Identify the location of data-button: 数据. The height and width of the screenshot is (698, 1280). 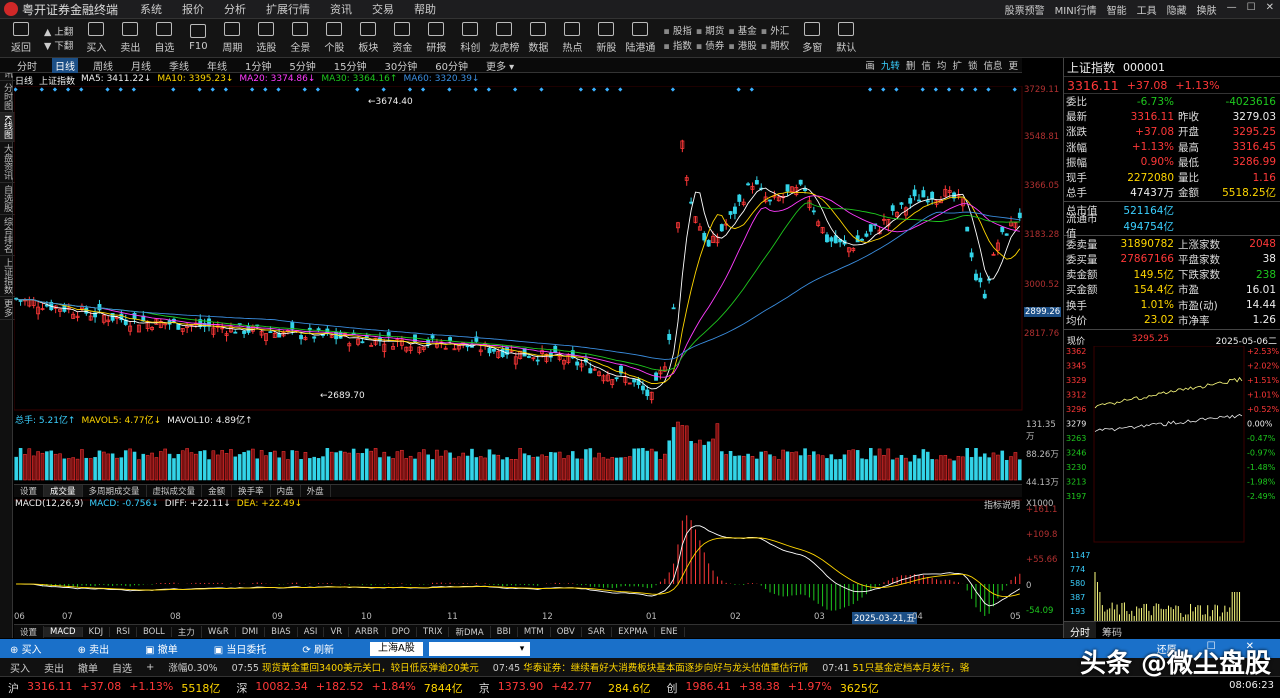
(538, 38).